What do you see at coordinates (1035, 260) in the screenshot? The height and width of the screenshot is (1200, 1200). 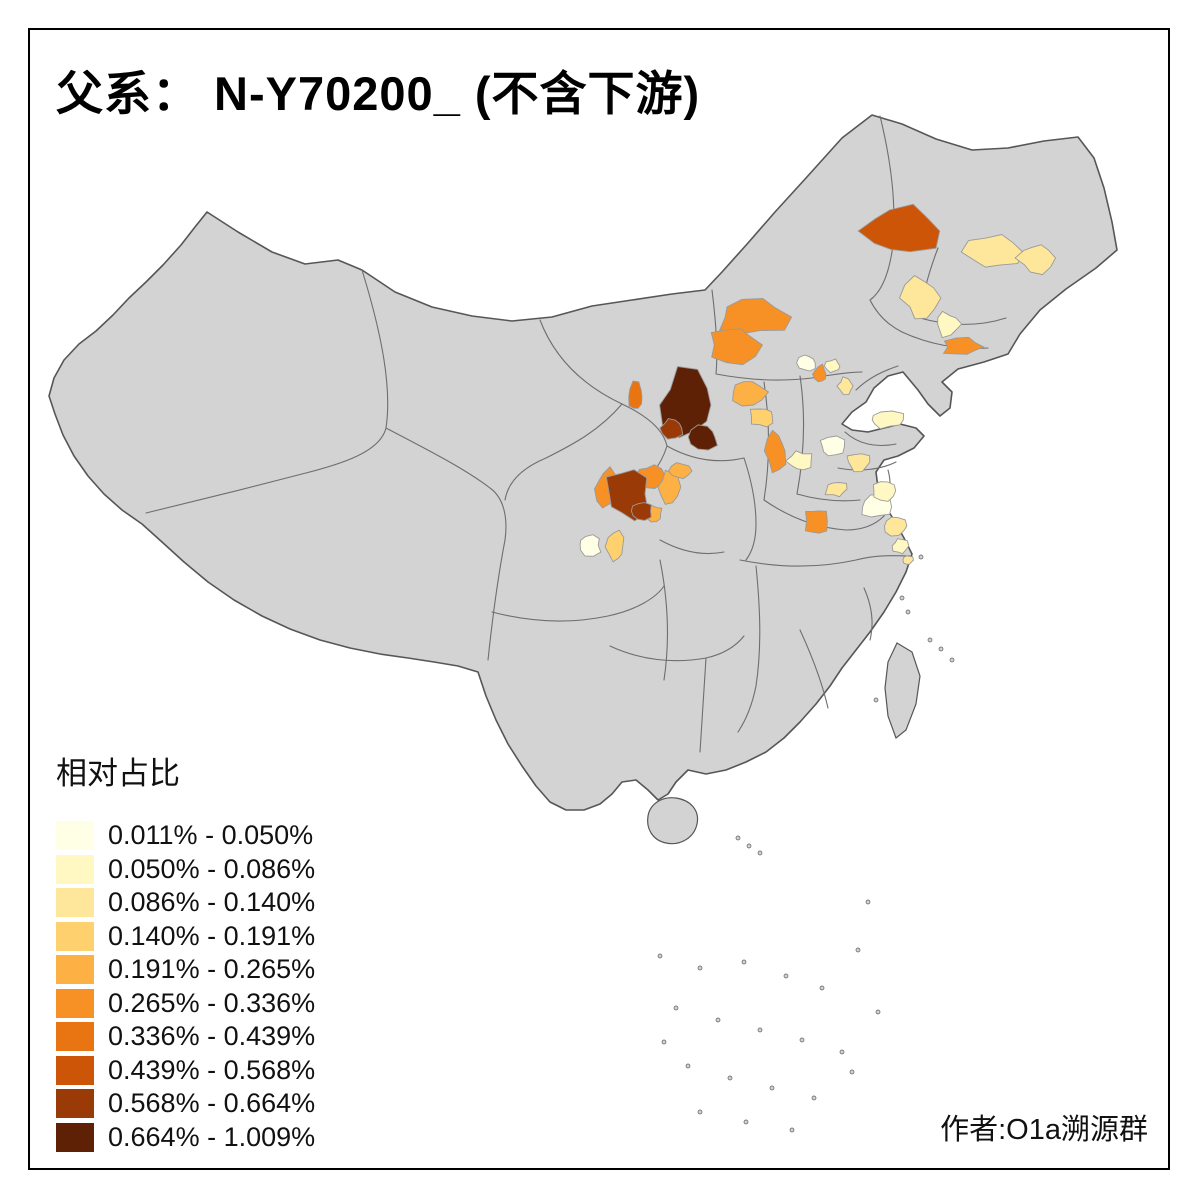 I see `map-region-r3` at bounding box center [1035, 260].